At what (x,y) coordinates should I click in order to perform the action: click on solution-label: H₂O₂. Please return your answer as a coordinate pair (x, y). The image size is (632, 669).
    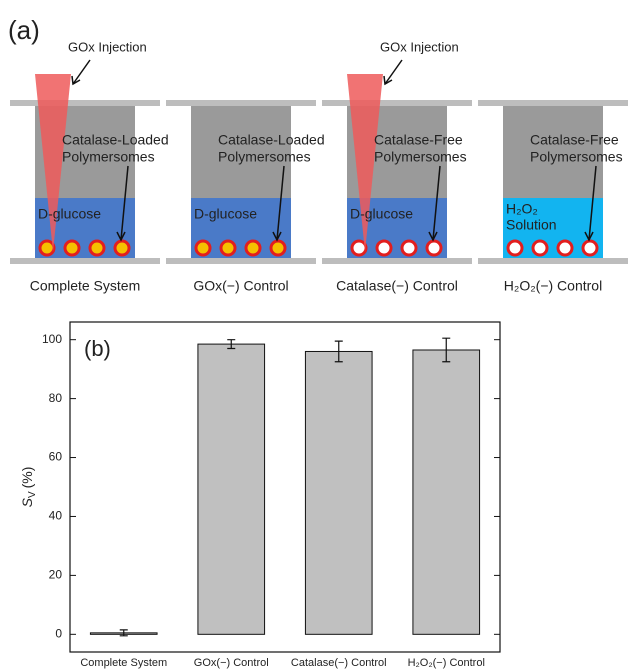
    Looking at the image, I should click on (522, 209).